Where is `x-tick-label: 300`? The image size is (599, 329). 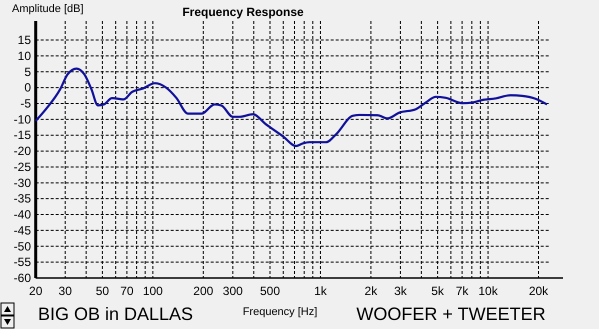 x-tick-label: 300 is located at coordinates (233, 291).